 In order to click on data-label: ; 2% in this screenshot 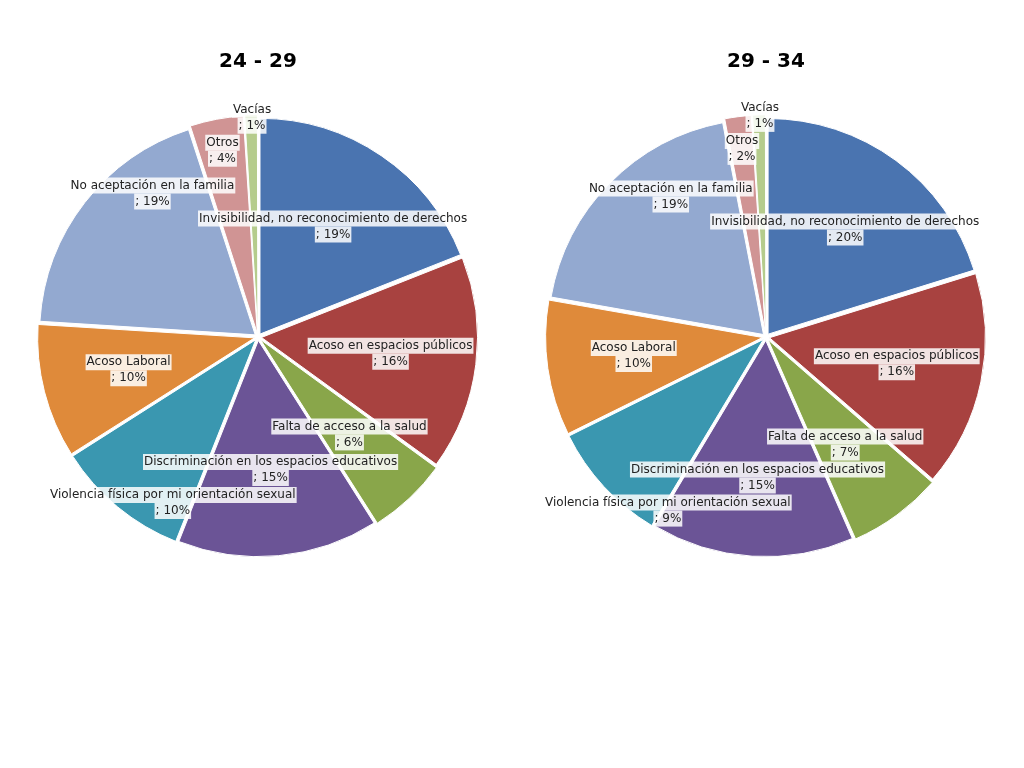, I will do `click(742, 156)`.